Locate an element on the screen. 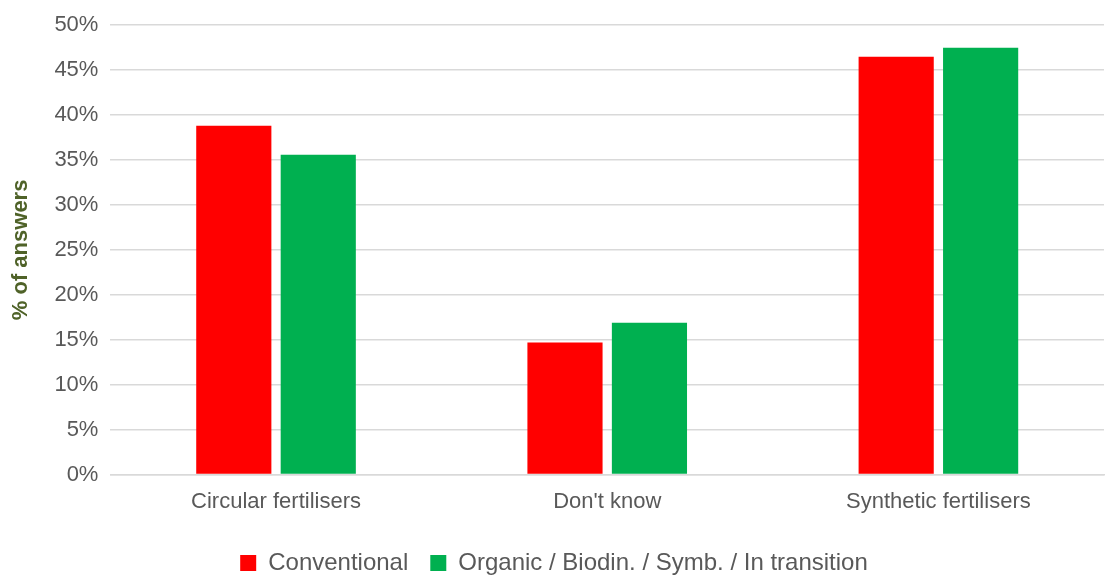 The image size is (1114, 585). legend-label: Conventional is located at coordinates (338, 561).